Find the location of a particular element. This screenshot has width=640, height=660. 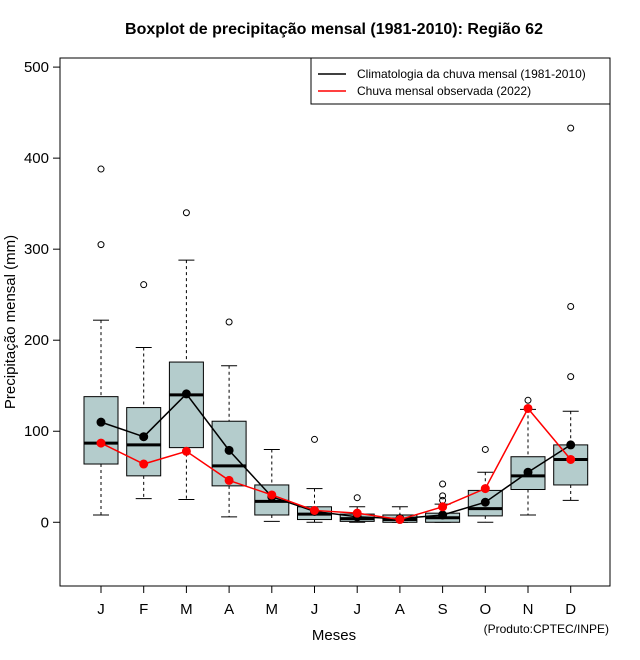

x-tick-label-8: S is located at coordinates (443, 609).